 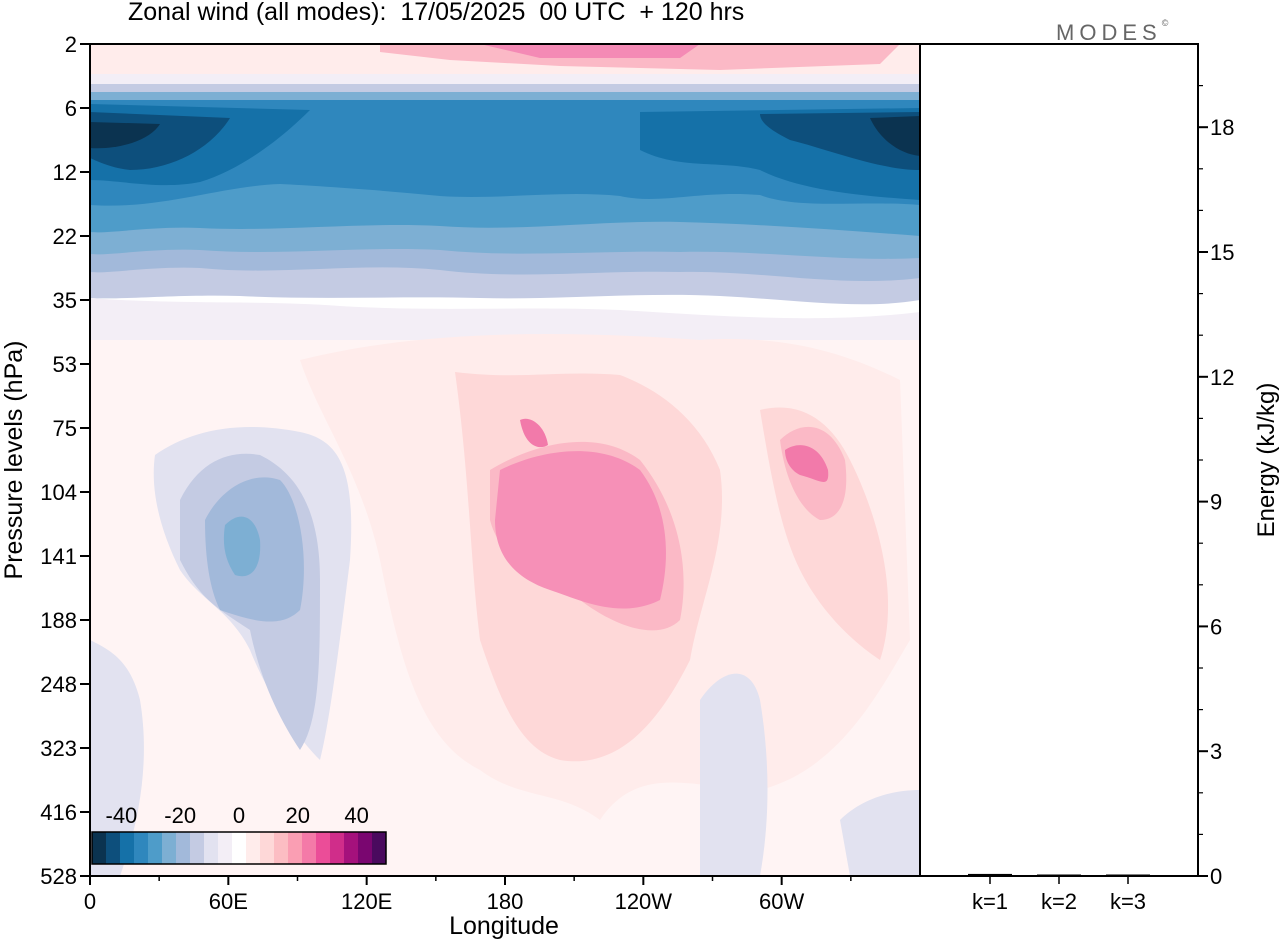 I want to click on x-tick-label: 120W, so click(x=644, y=901).